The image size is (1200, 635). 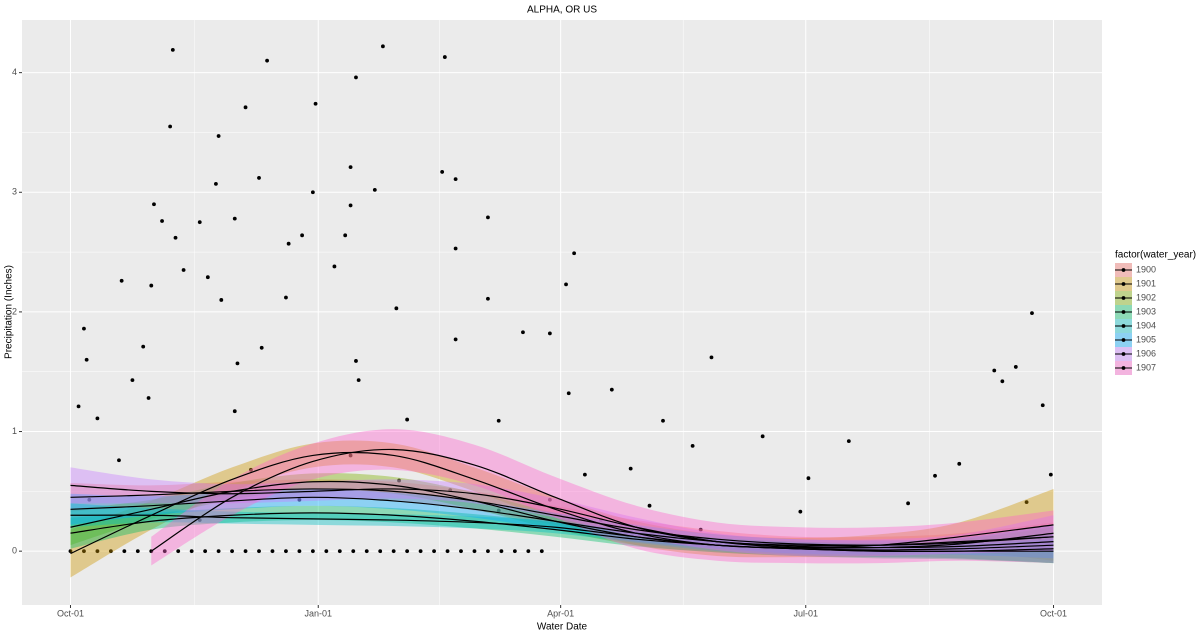 What do you see at coordinates (318, 613) in the screenshot?
I see `x-tick-label: Jan-01` at bounding box center [318, 613].